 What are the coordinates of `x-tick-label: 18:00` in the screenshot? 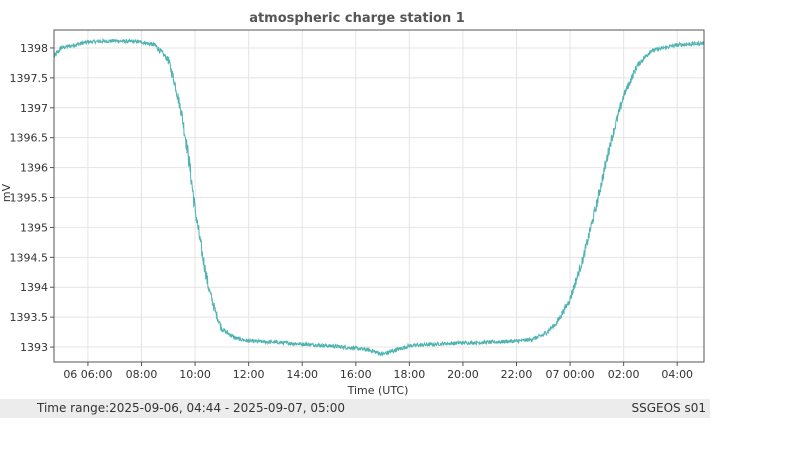 It's located at (410, 374).